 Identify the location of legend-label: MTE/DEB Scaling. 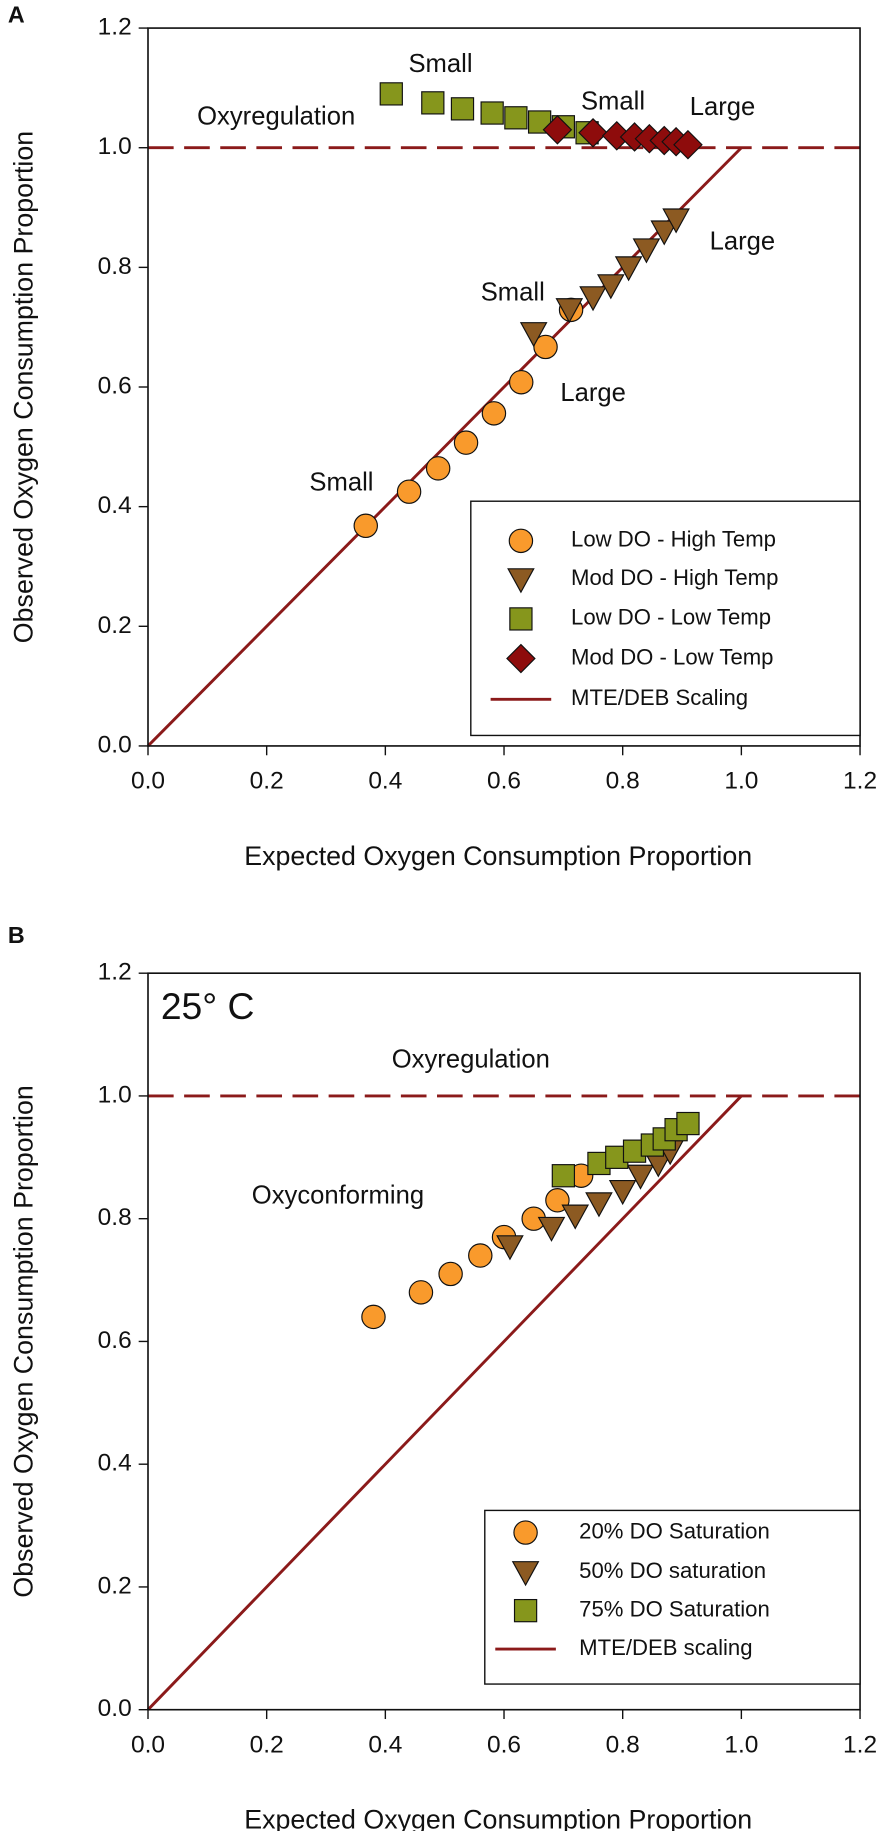
(659, 697).